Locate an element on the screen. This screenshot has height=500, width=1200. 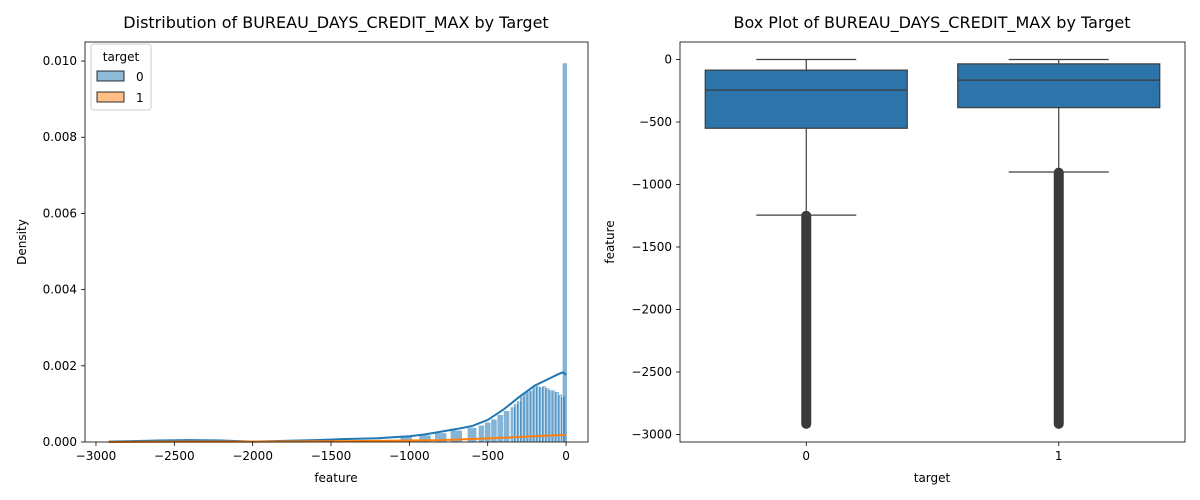
x-tick-label: −500 is located at coordinates (487, 456).